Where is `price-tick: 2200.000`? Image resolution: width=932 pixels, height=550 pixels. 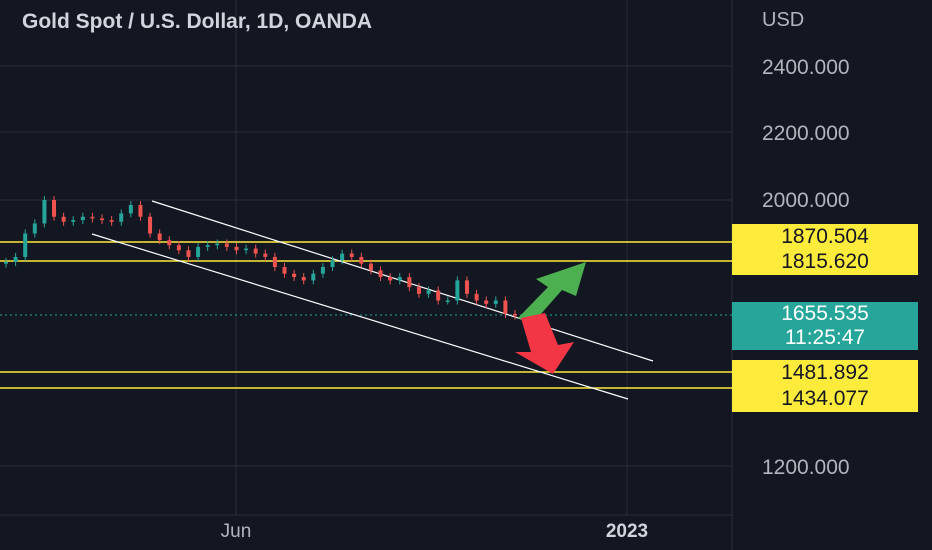
price-tick: 2200.000 is located at coordinates (806, 133).